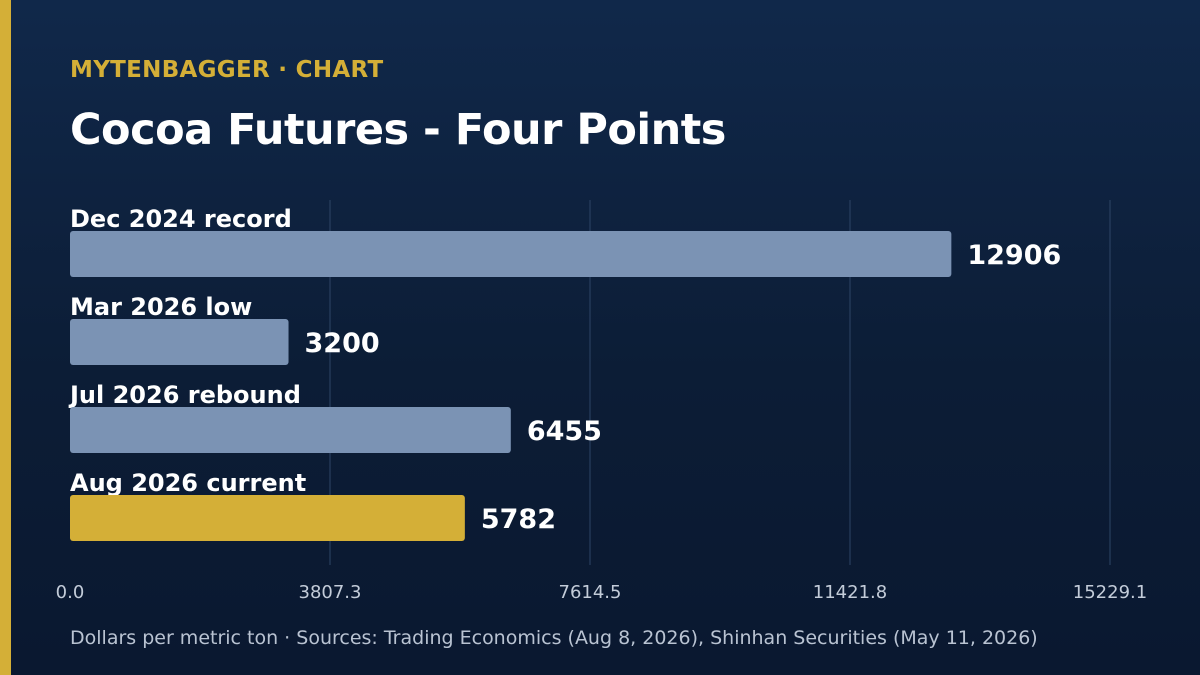  Describe the element at coordinates (184, 395) in the screenshot. I see `bar-category-label: Jul 2026 rebound` at that location.